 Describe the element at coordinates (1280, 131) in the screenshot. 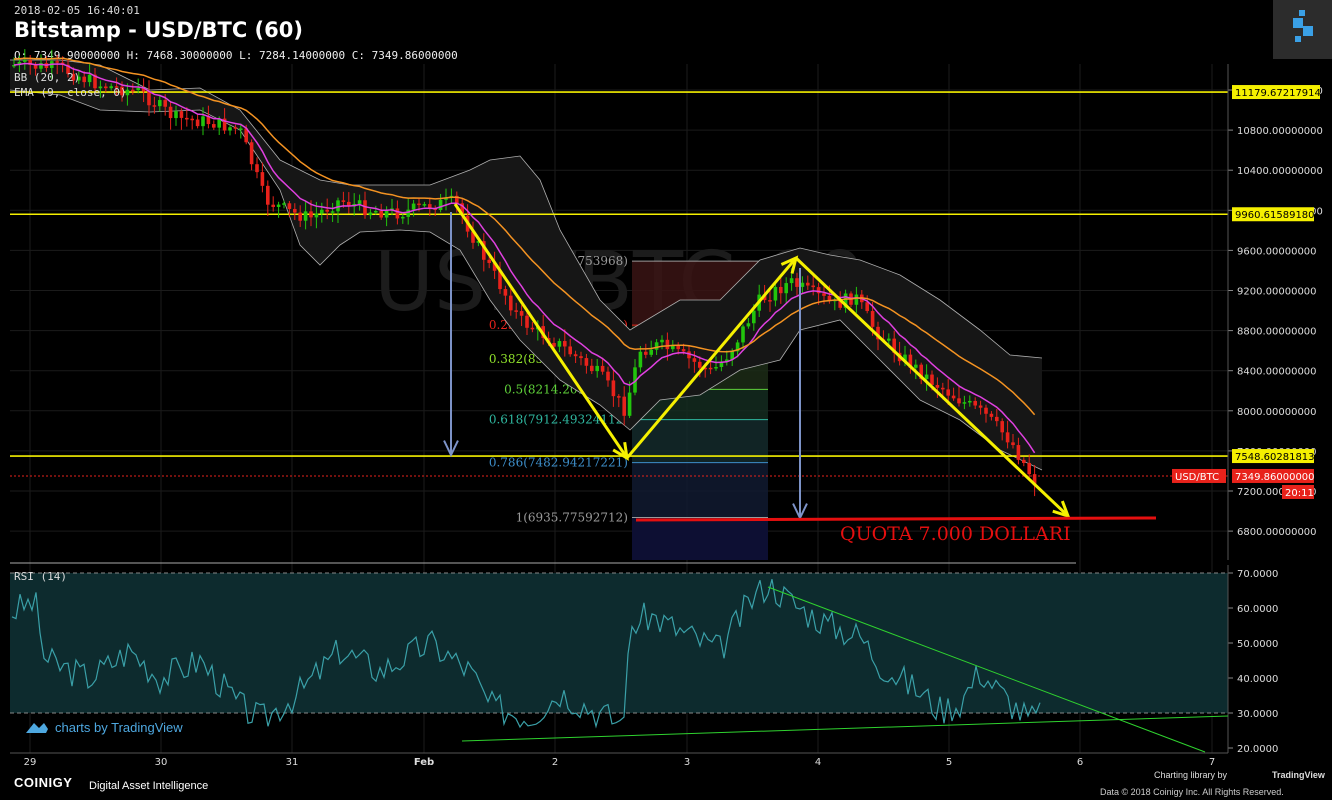

I see `price-tick-label: 10800.00000000` at that location.